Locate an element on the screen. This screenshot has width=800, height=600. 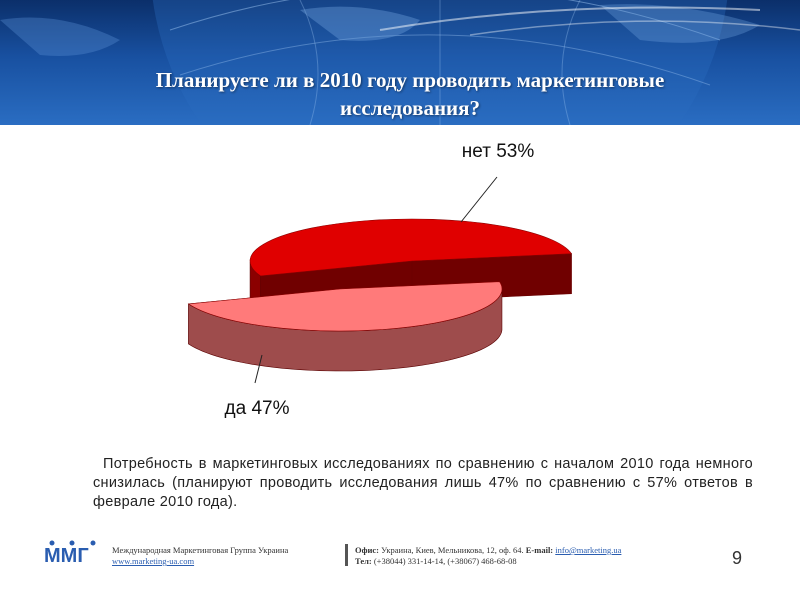
phone-label: Тел: is located at coordinates (363, 561).